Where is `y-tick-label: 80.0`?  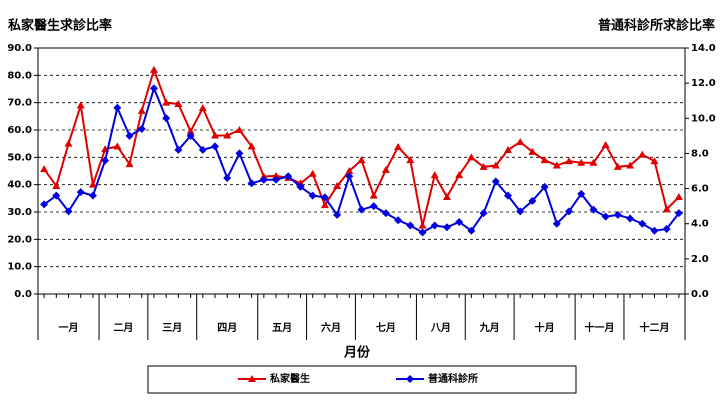 y-tick-label: 80.0 is located at coordinates (19, 75).